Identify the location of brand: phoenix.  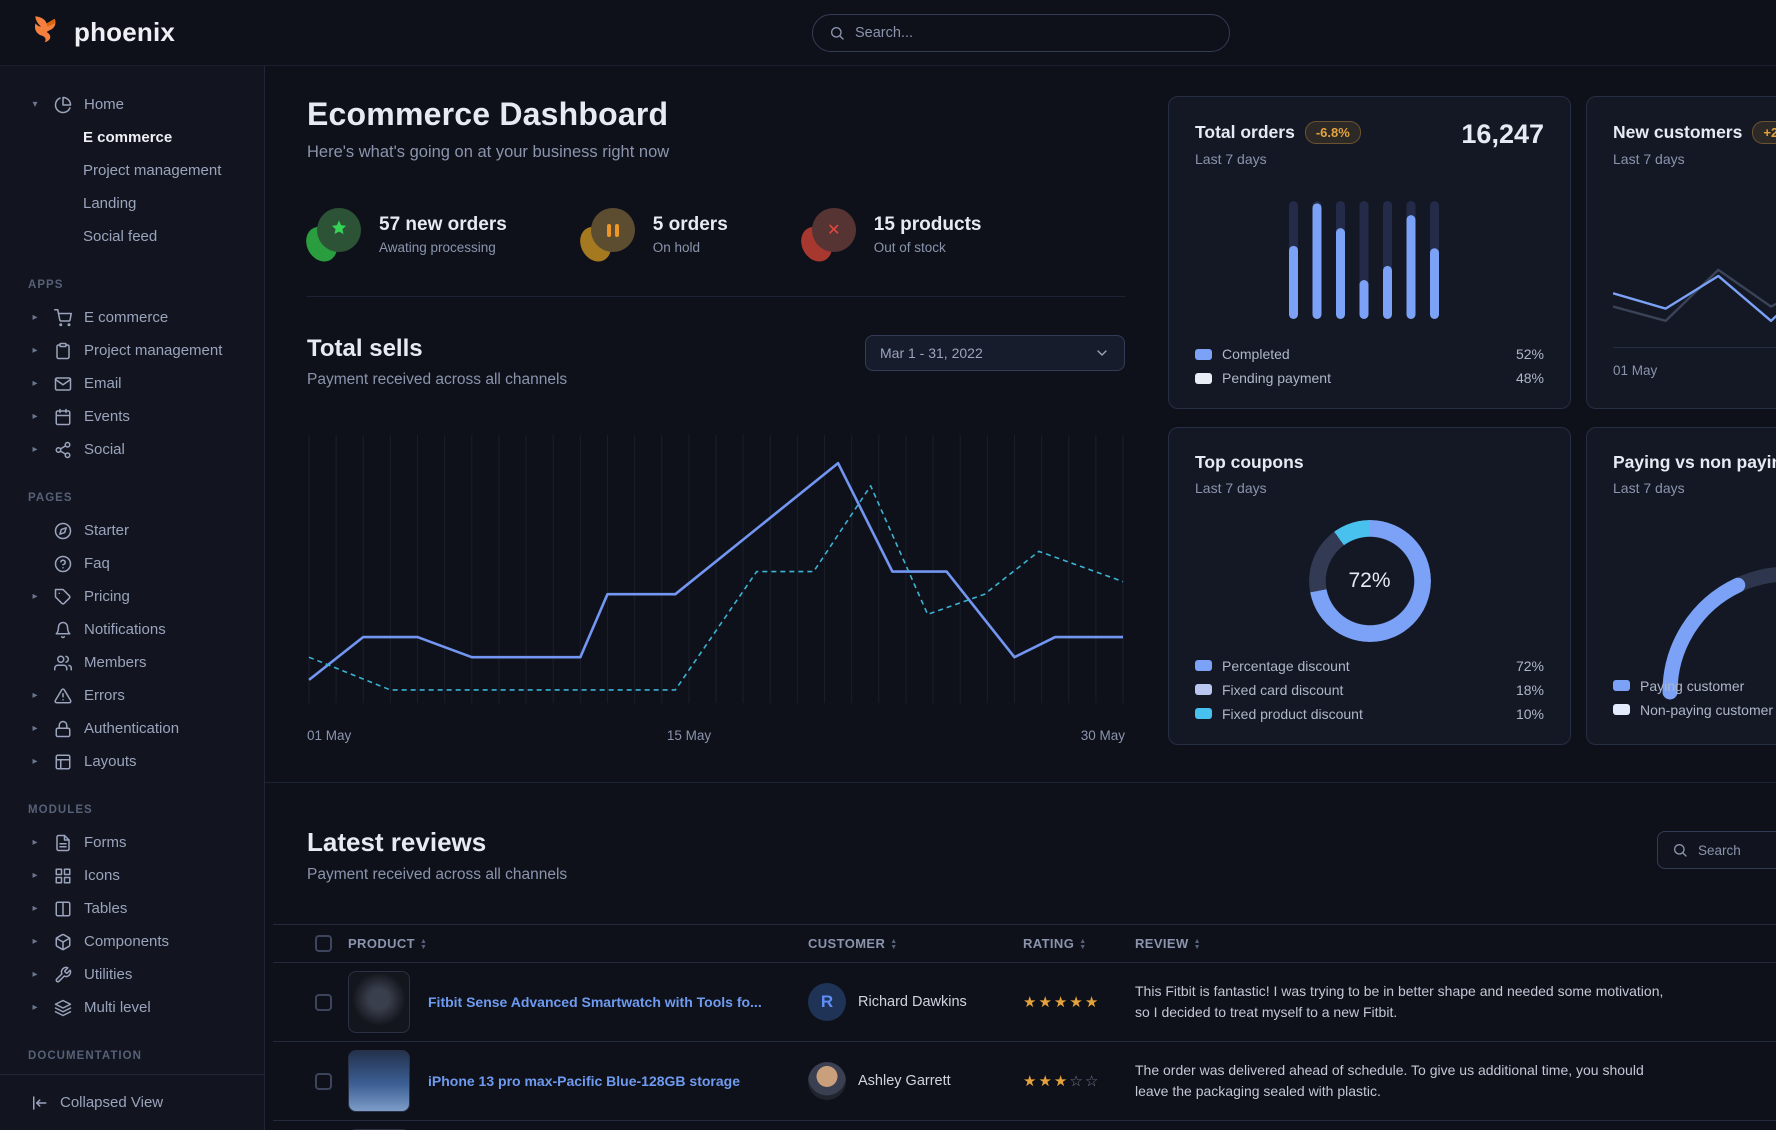
(102, 32).